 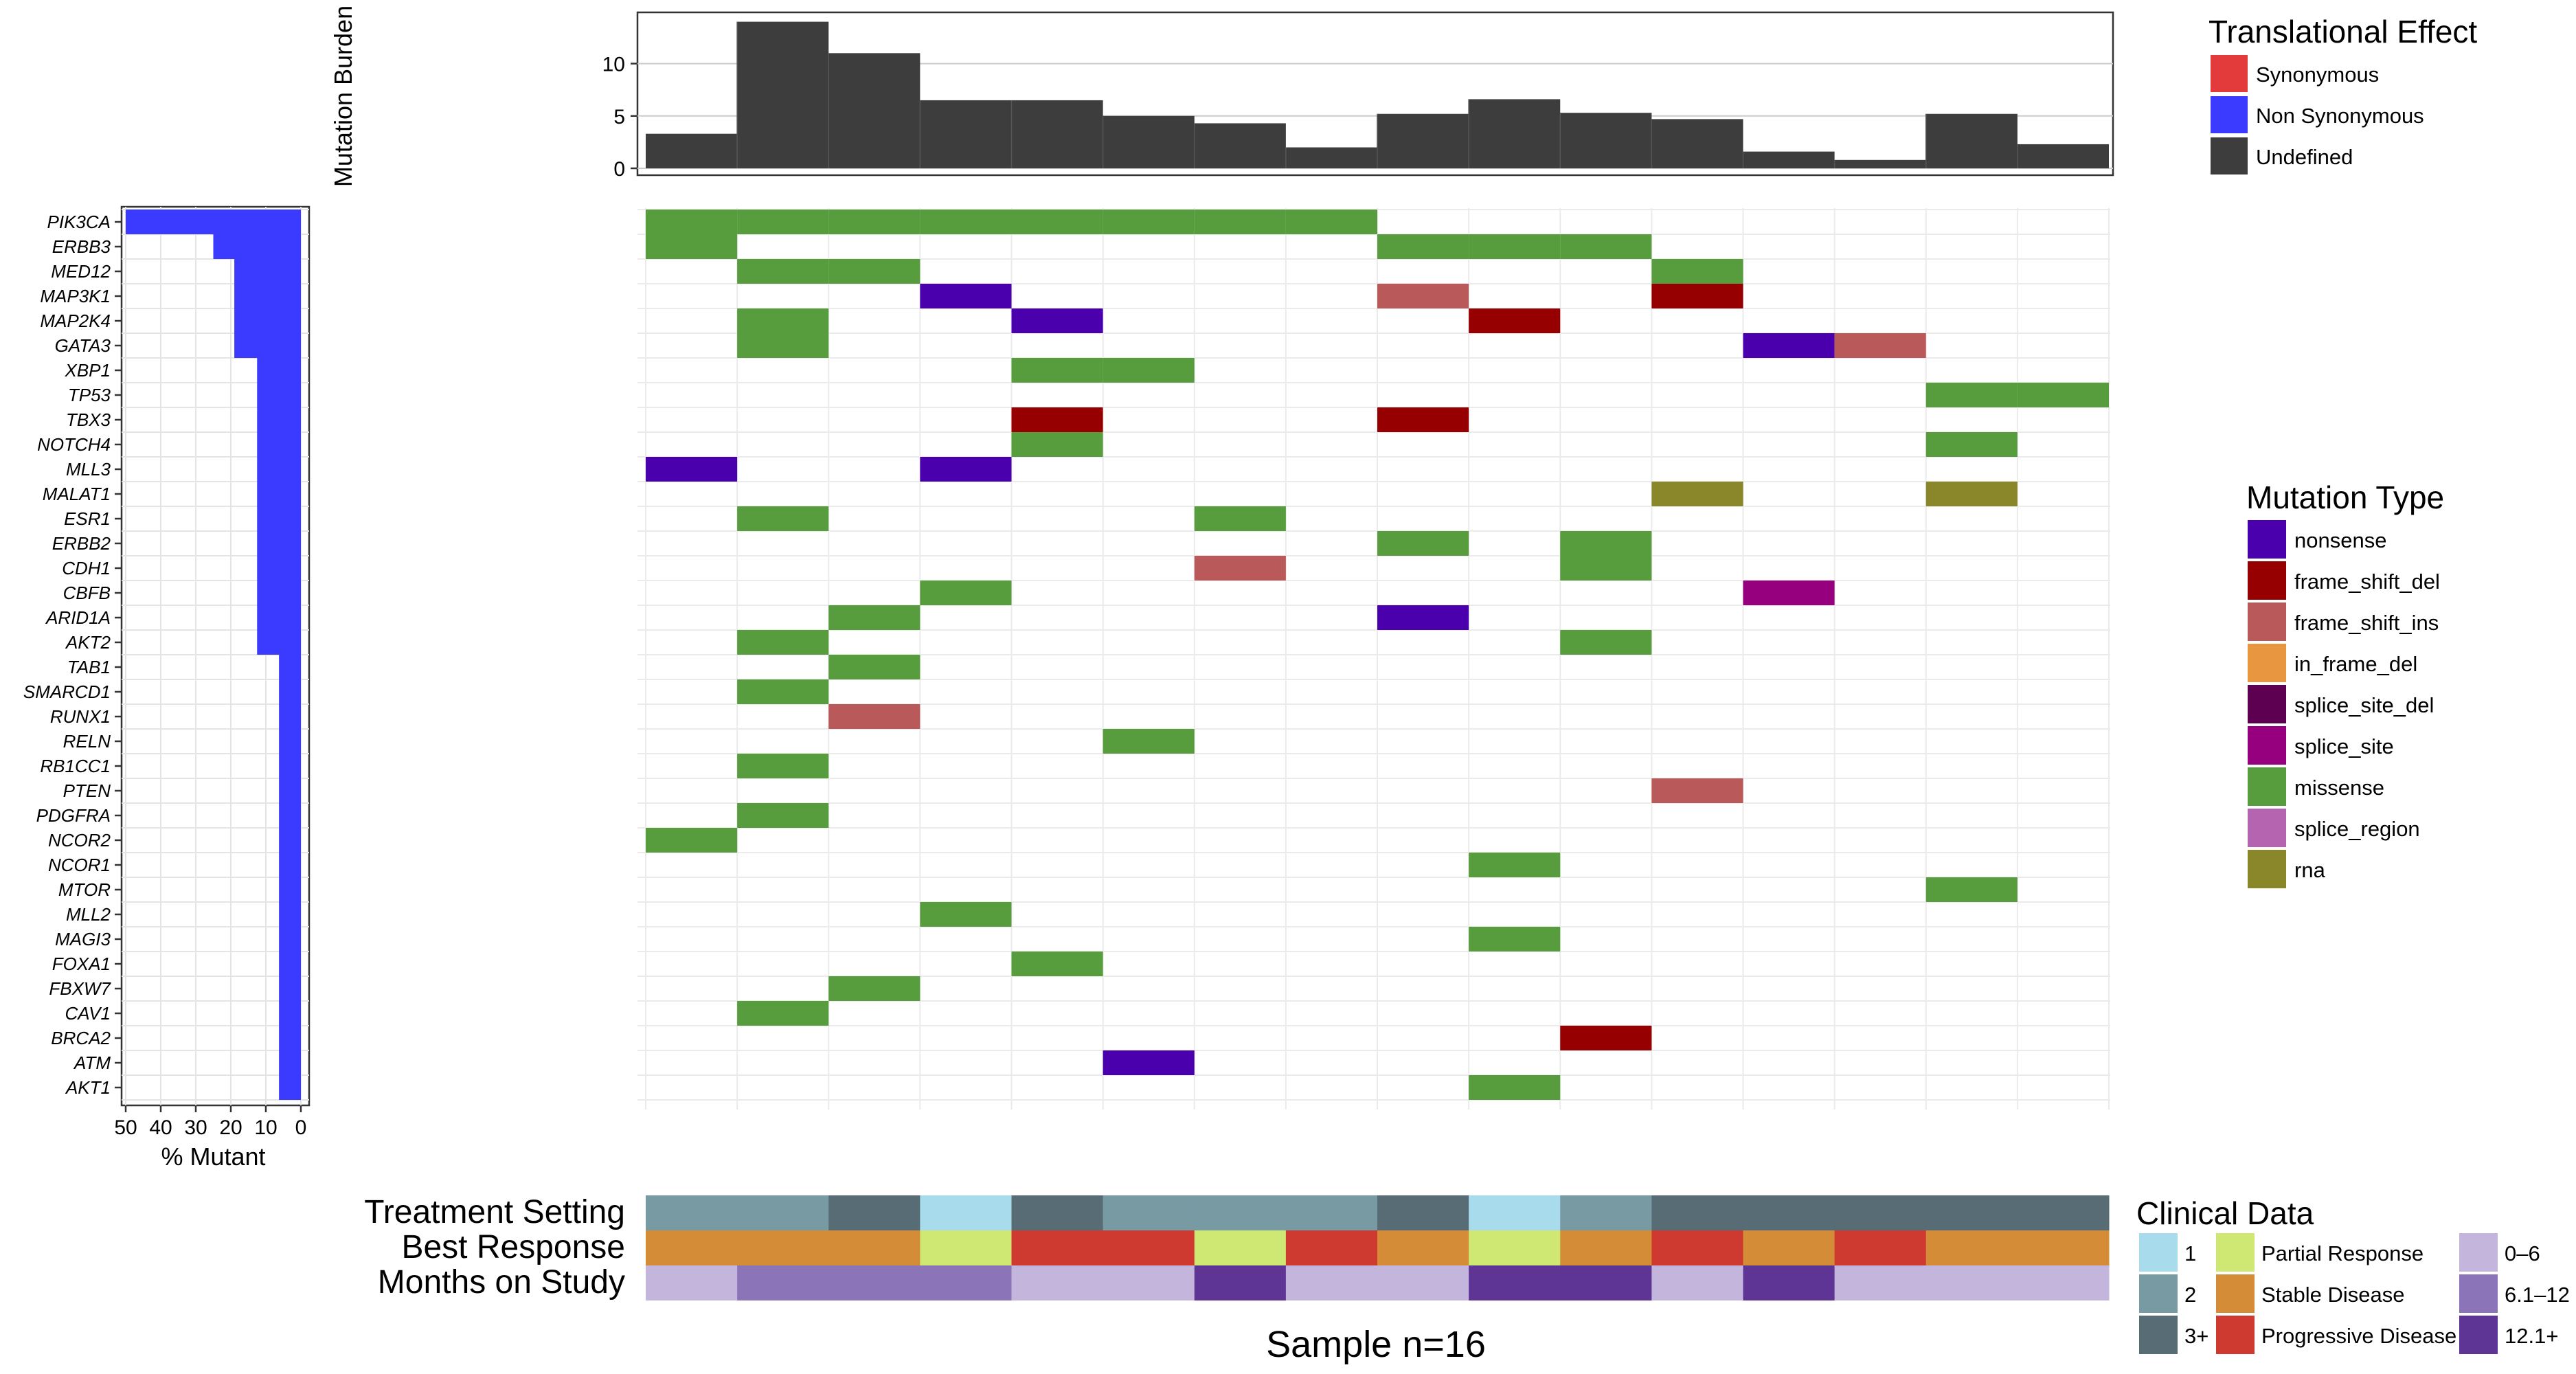 I want to click on clinical-cell-r2-s7, so click(x=1240, y=1248).